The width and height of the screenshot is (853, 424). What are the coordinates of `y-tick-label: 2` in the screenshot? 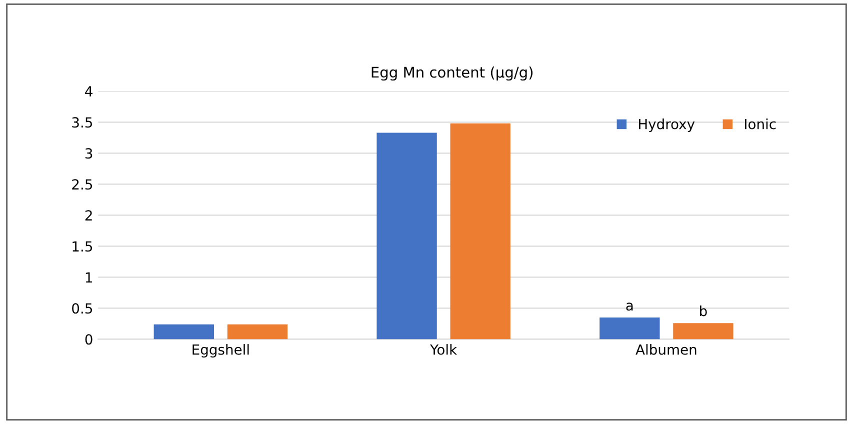 It's located at (88, 215).